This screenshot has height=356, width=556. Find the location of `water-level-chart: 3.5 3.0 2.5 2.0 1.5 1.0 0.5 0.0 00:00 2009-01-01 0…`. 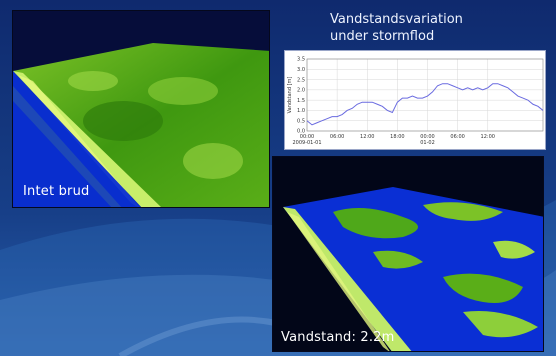

water-level-chart: 3.5 3.0 2.5 2.0 1.5 1.0 0.5 0.0 00:00 2009-01-01 0… is located at coordinates (415, 100).